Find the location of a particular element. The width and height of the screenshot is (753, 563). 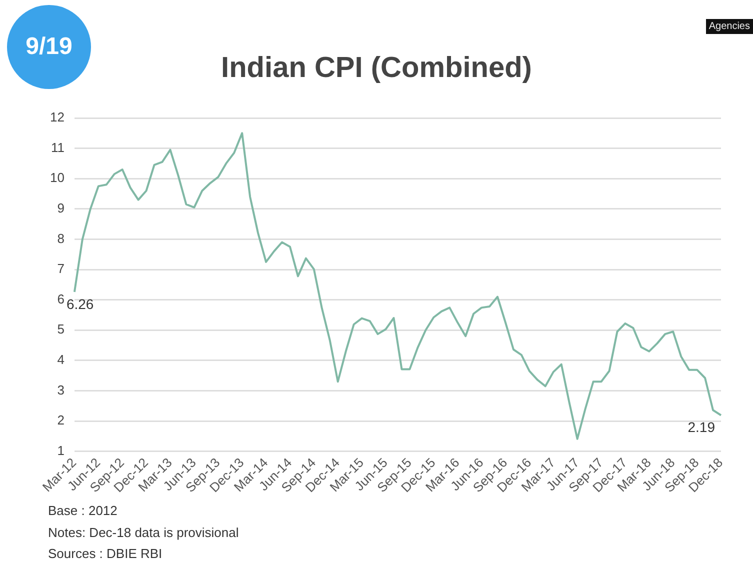

y-tick-label: 5 is located at coordinates (60, 329).